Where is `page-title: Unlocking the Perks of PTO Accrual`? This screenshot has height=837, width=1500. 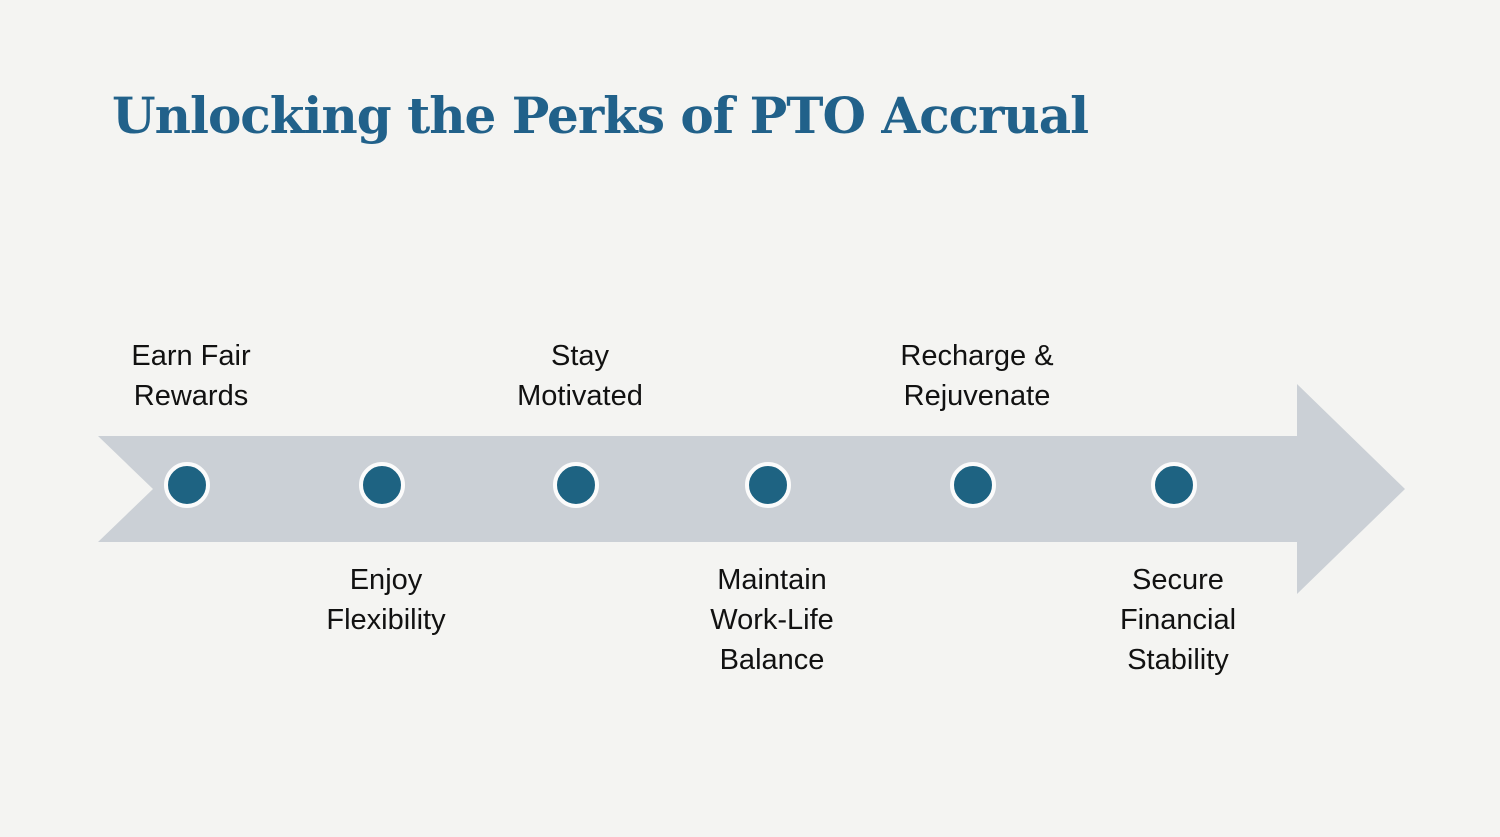 page-title: Unlocking the Perks of PTO Accrual is located at coordinates (600, 115).